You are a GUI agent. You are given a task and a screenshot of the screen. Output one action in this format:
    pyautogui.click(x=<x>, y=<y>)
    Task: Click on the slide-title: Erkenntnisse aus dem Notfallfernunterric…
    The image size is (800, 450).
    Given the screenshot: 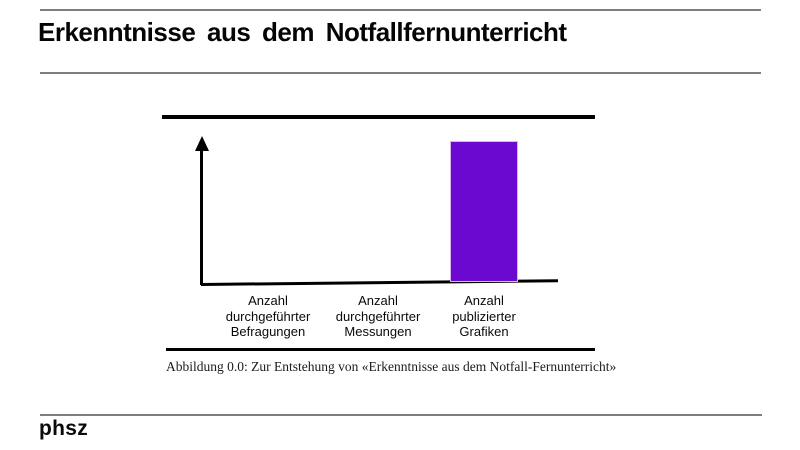 What is the action you would take?
    pyautogui.click(x=302, y=32)
    